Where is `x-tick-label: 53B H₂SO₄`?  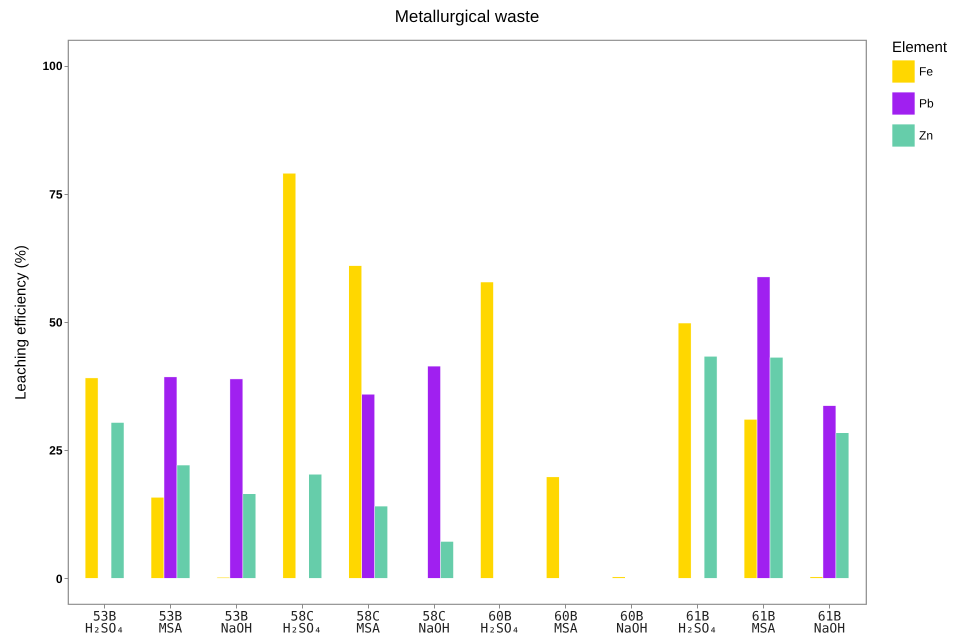 x-tick-label: 53B H₂SO₄ is located at coordinates (104, 623).